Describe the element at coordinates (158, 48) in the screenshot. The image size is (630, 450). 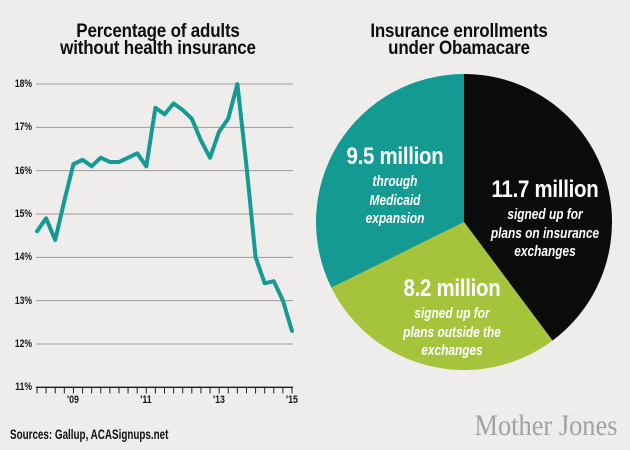
I see `line-chart-title-line2: without health insurance` at that location.